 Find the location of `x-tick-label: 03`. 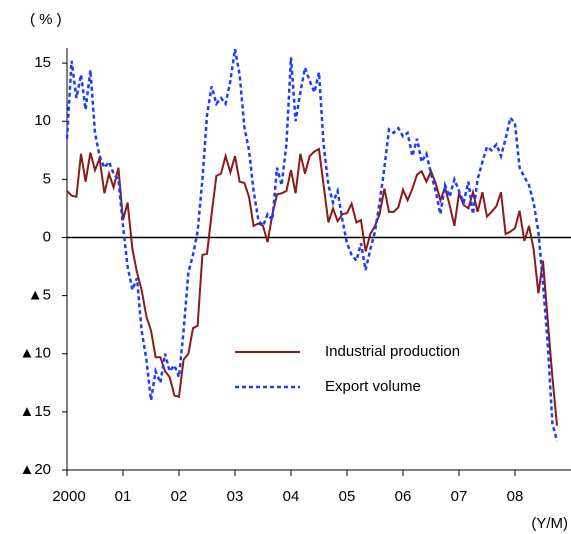

x-tick-label: 03 is located at coordinates (235, 496).